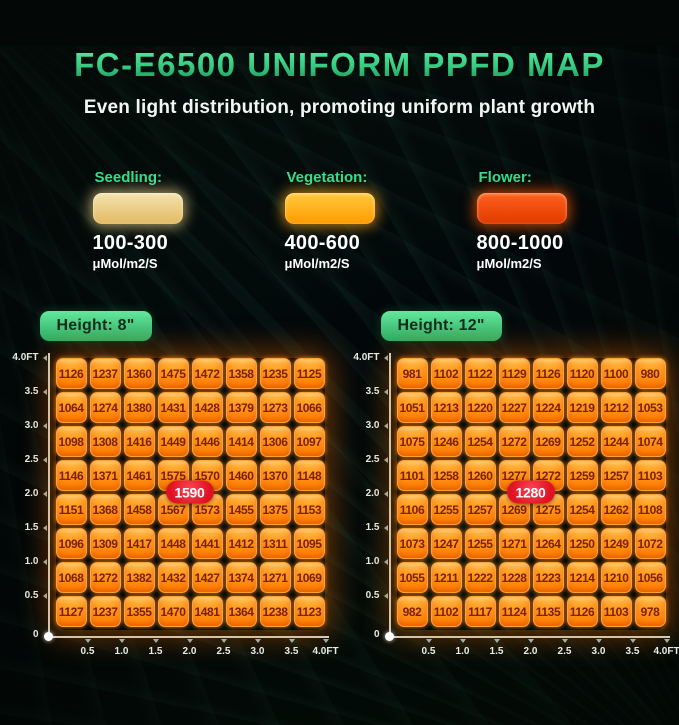  I want to click on ppfd-cell: 1255, so click(446, 509).